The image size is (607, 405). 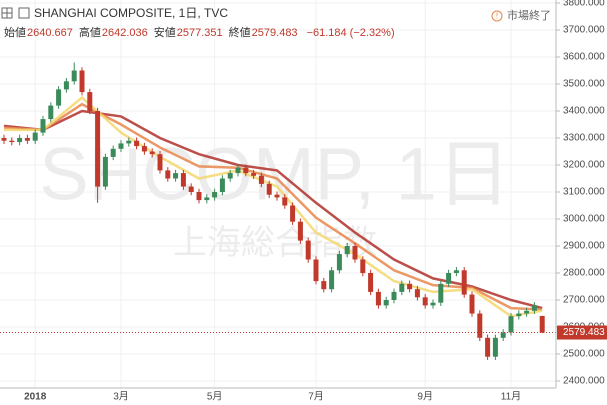 I want to click on x-tick-label: 5月, so click(x=215, y=397).